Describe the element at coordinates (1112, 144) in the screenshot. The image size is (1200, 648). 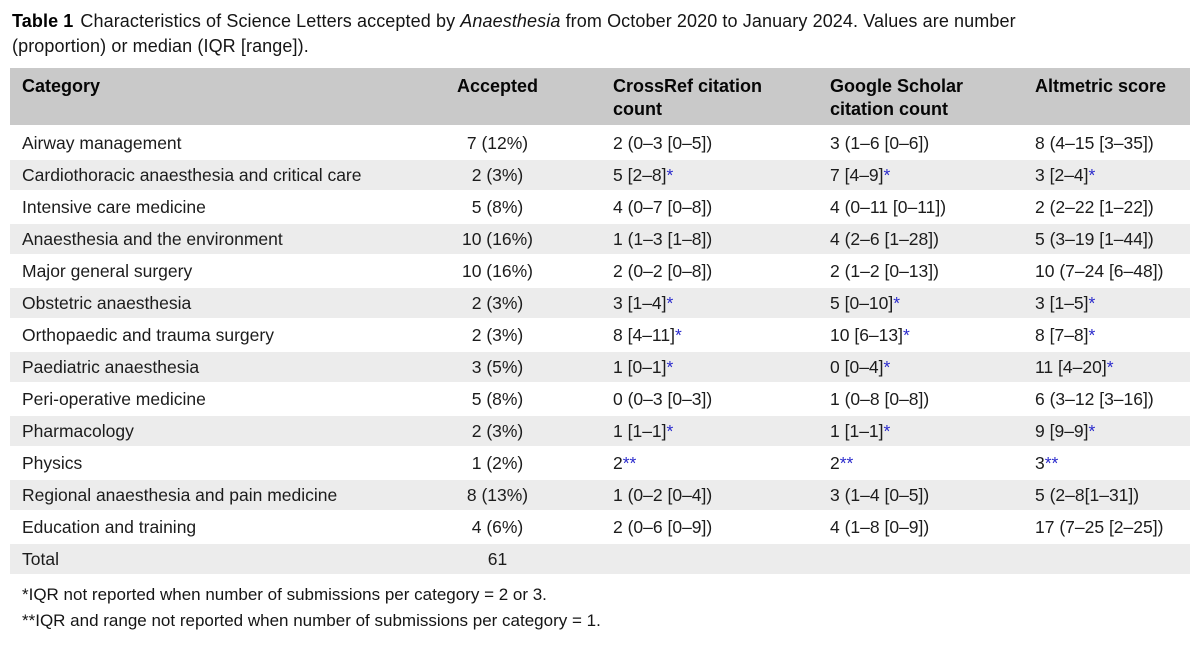
I see `altmetric-score-cell: 8 (4–15 [3–35])` at that location.